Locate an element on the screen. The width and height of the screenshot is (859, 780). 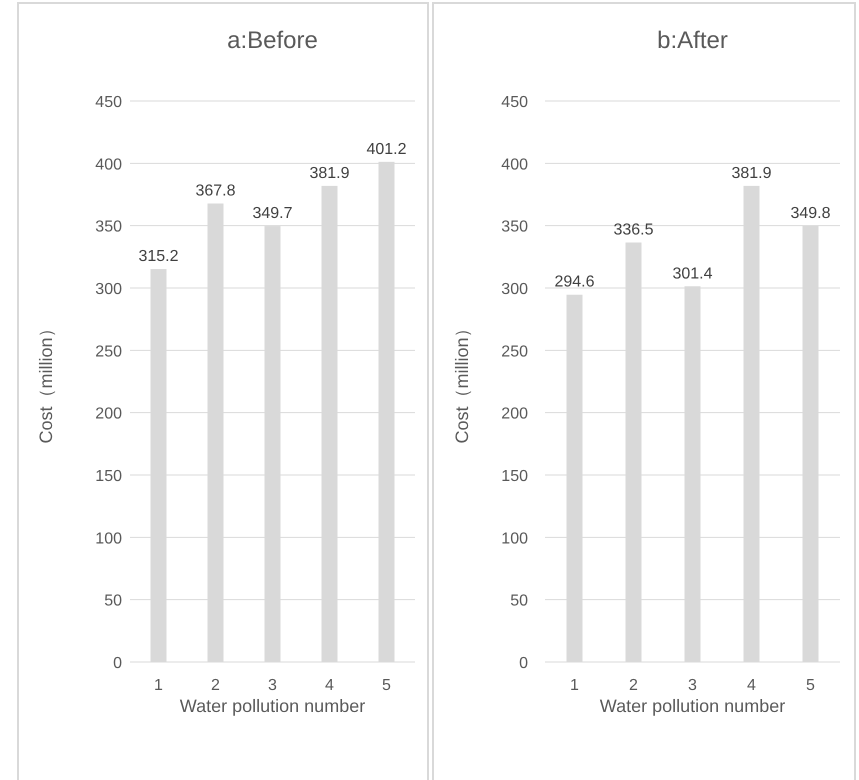
data-label: 367.8 is located at coordinates (215, 191).